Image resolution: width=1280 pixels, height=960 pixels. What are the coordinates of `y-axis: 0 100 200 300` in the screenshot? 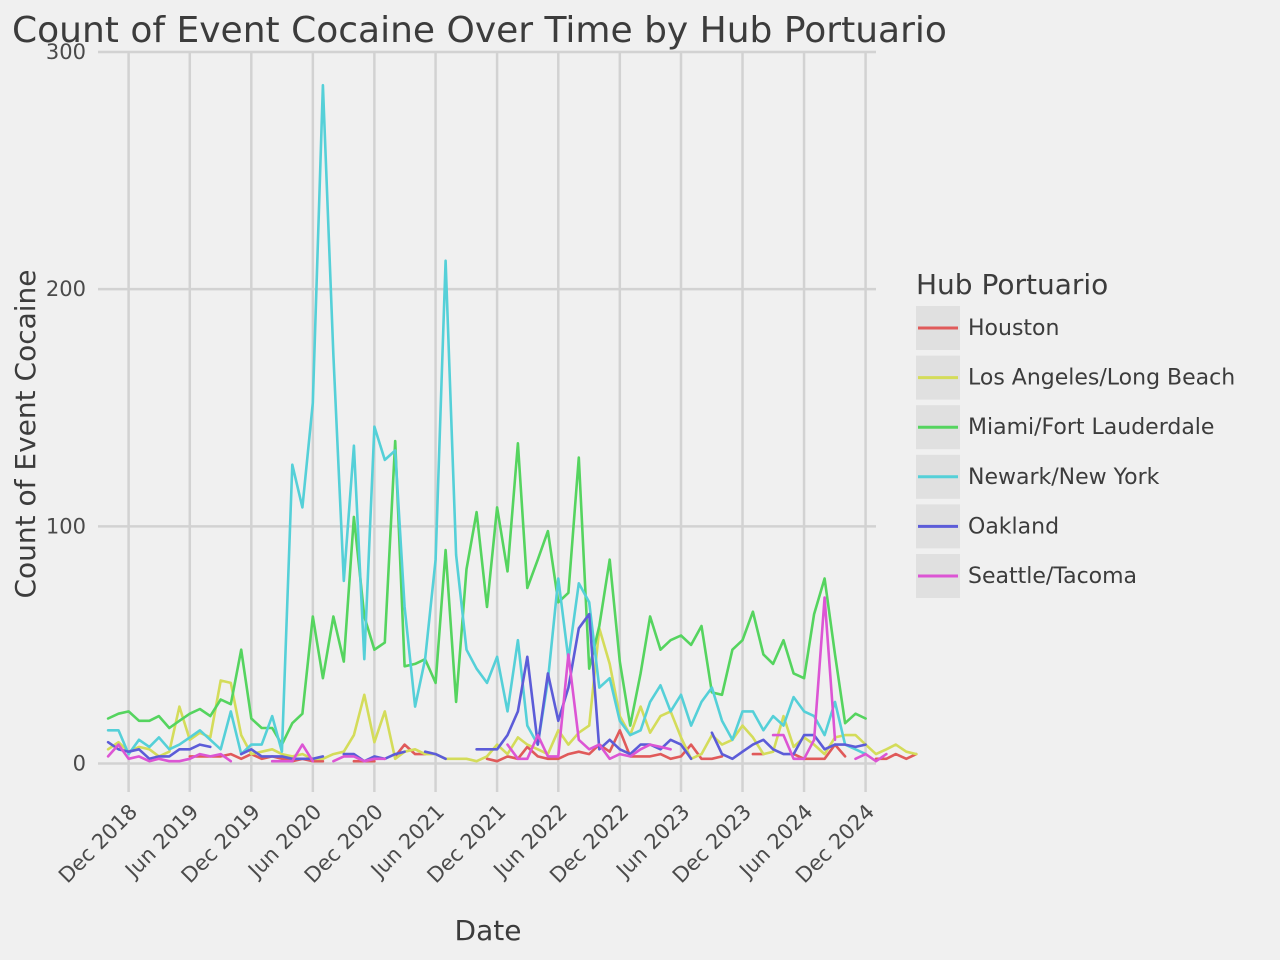 It's located at (66, 408).